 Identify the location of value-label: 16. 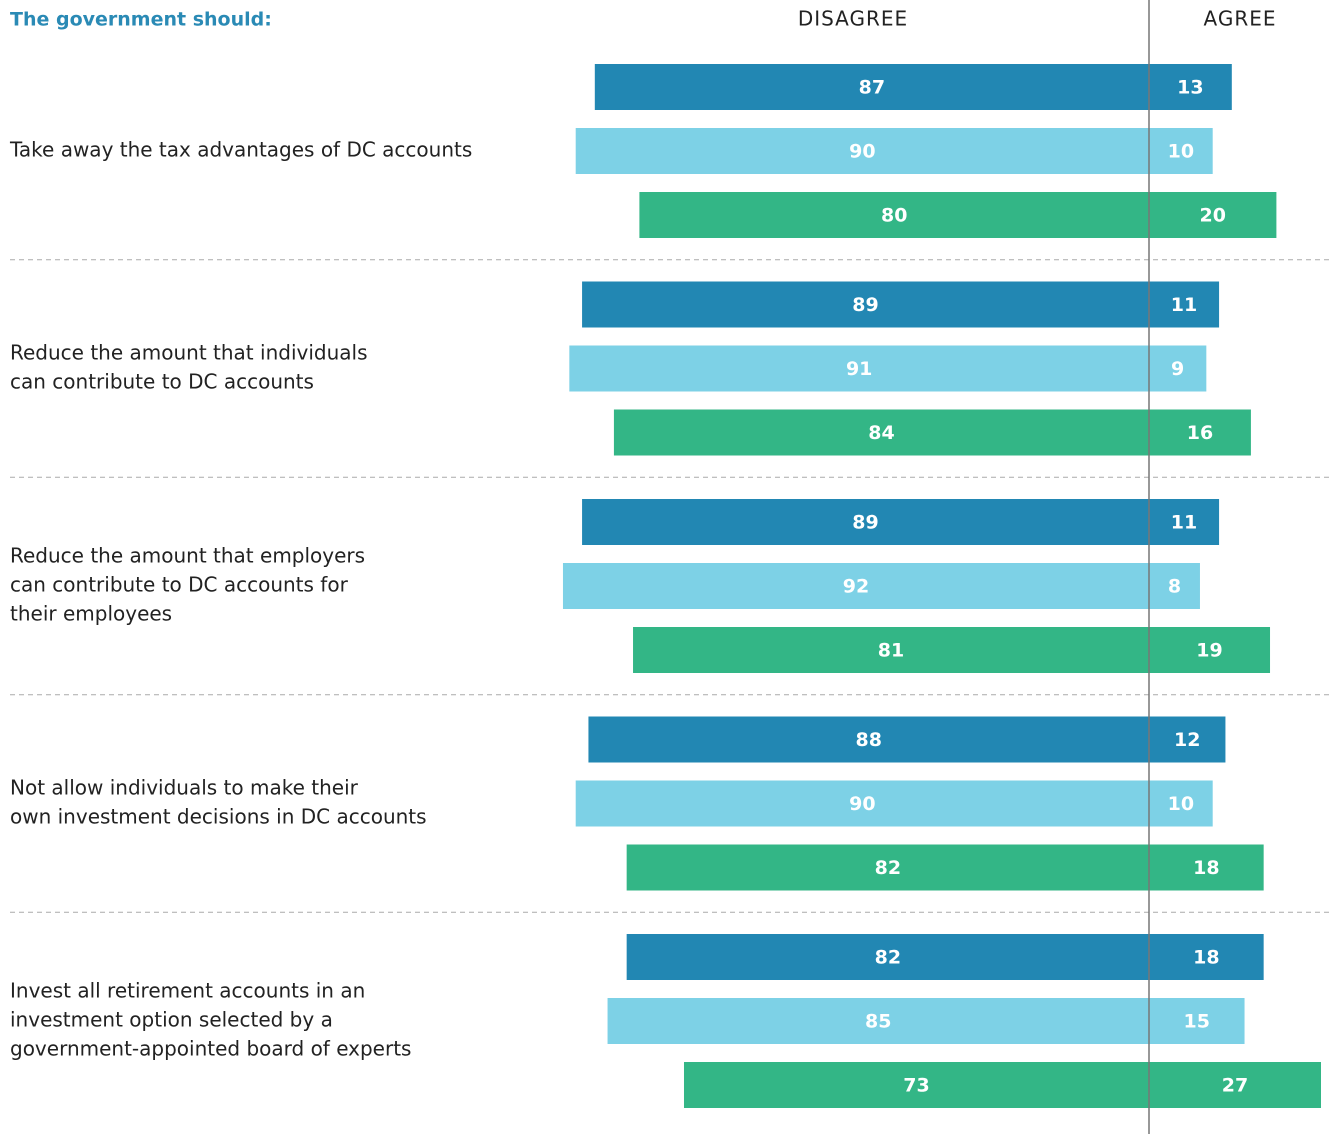
(1200, 433).